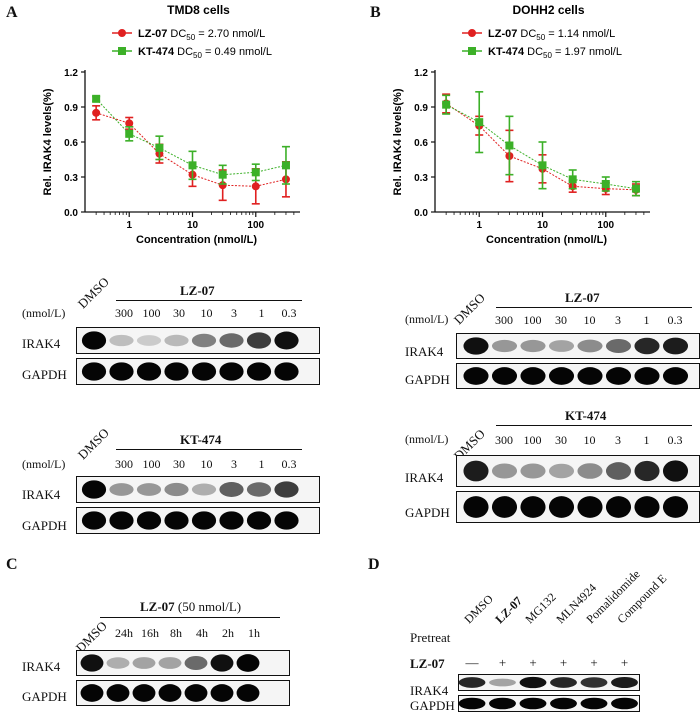 This screenshot has width=700, height=714. Describe the element at coordinates (157, 606) in the screenshot. I see `header-compound: LZ-07` at that location.